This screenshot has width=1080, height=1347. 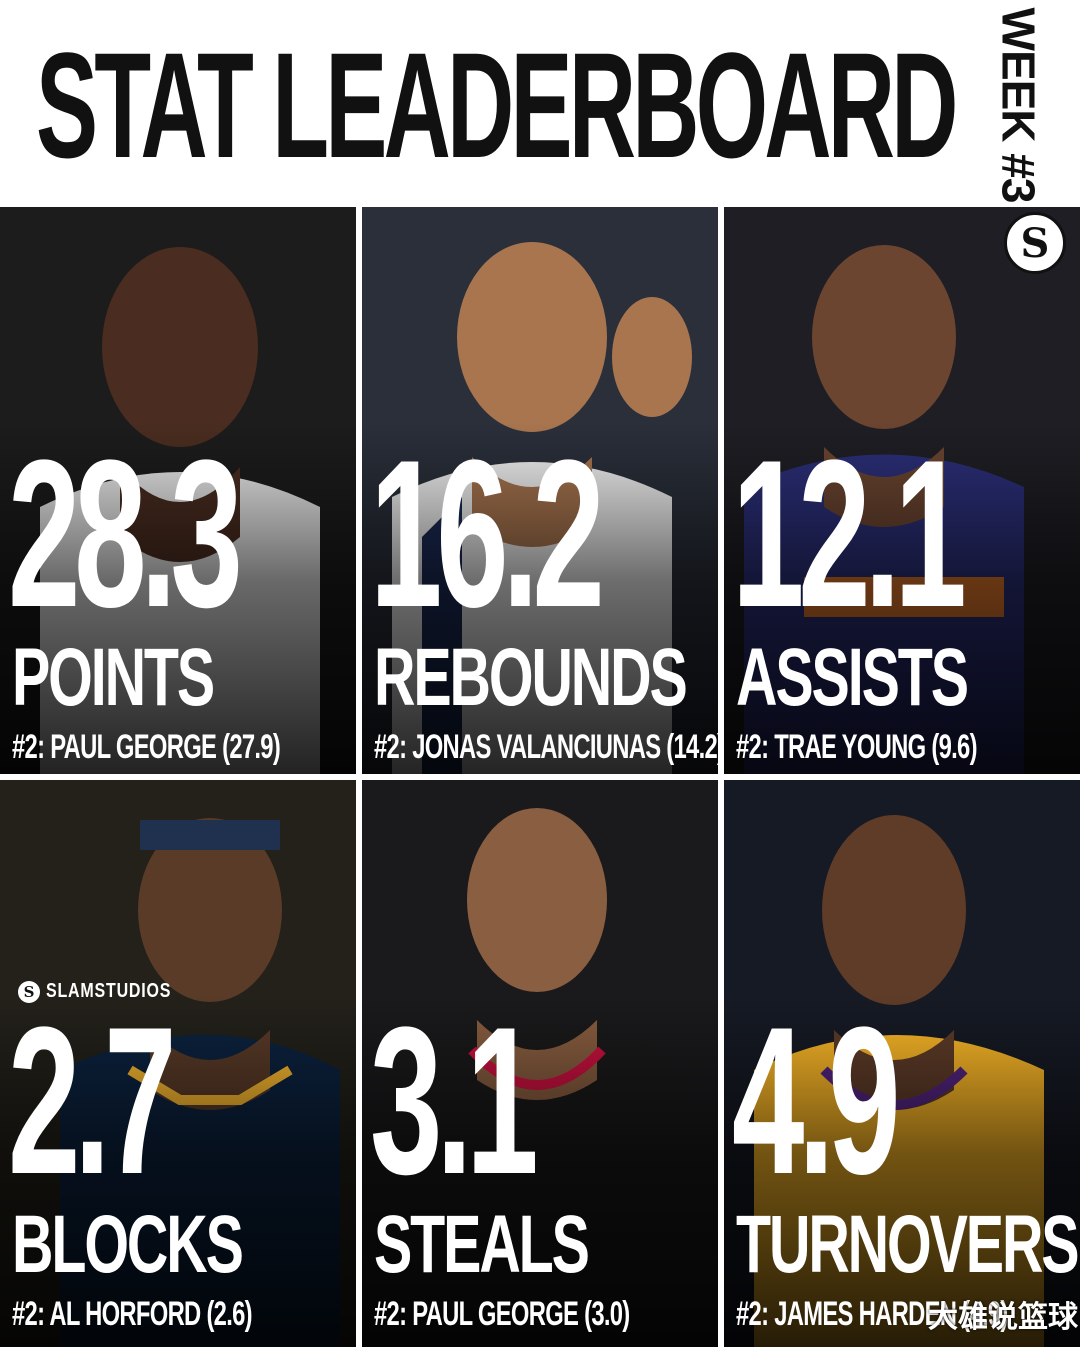 I want to click on week-label: WEEK #3, so click(x=1018, y=105).